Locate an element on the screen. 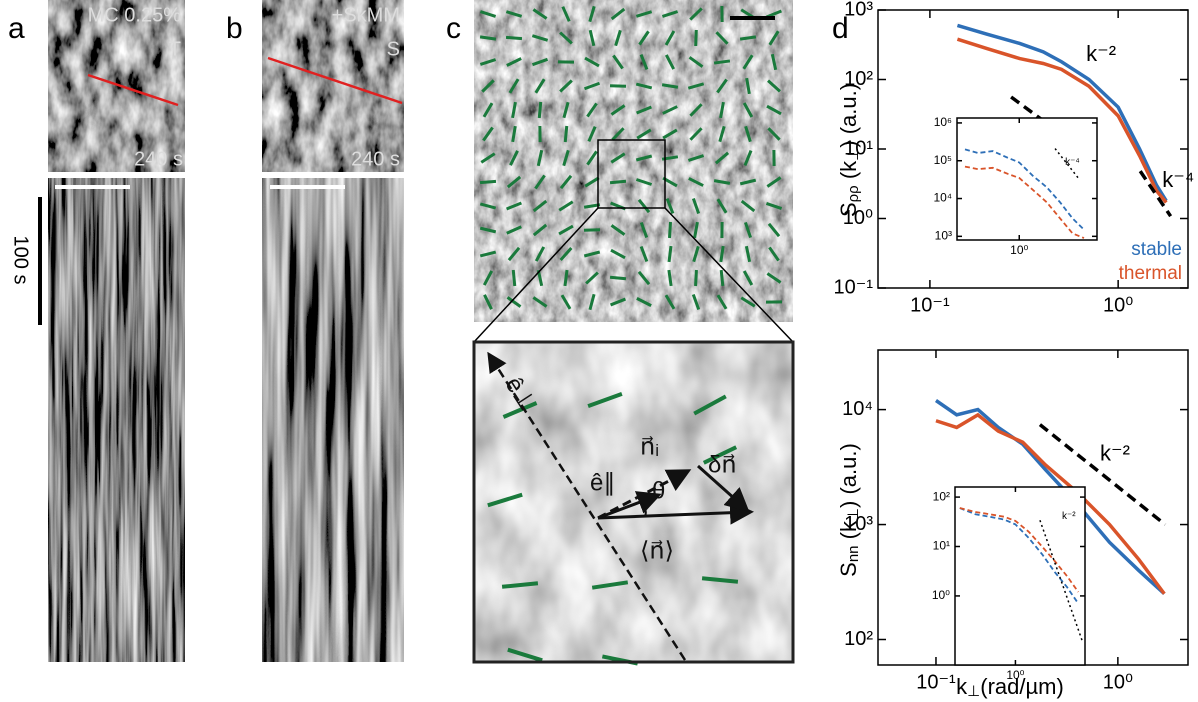 This screenshot has width=1198, height=702. guide-line is located at coordinates (1067, 164).